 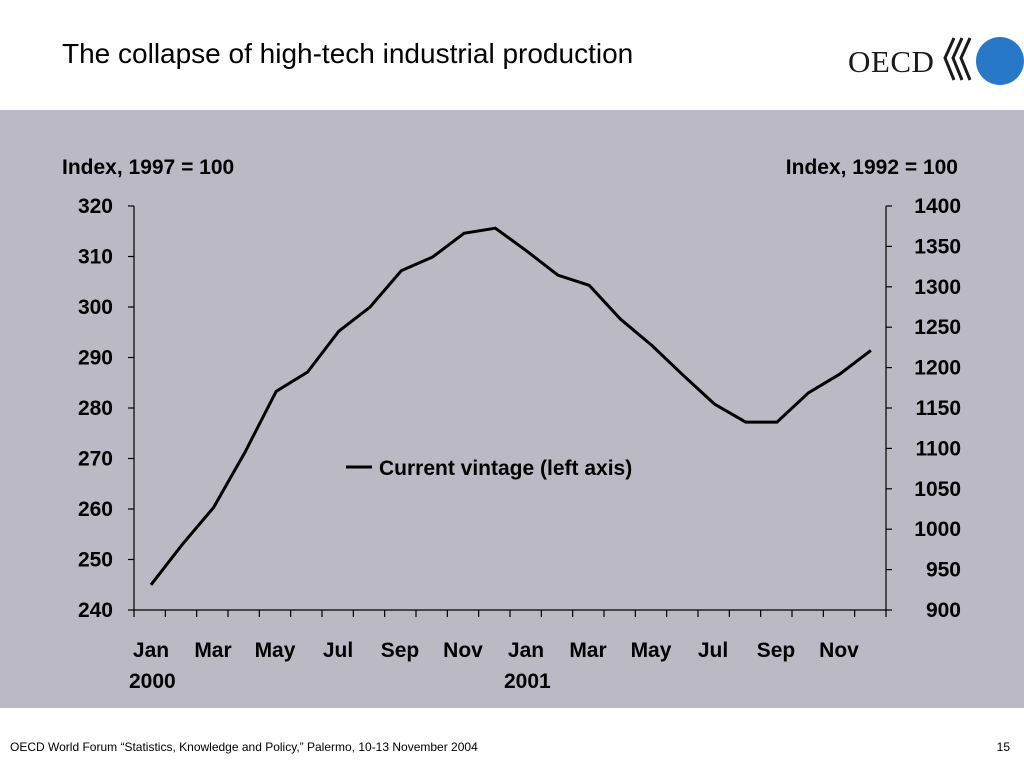 I want to click on right-tick-label: 1000, so click(x=937, y=529).